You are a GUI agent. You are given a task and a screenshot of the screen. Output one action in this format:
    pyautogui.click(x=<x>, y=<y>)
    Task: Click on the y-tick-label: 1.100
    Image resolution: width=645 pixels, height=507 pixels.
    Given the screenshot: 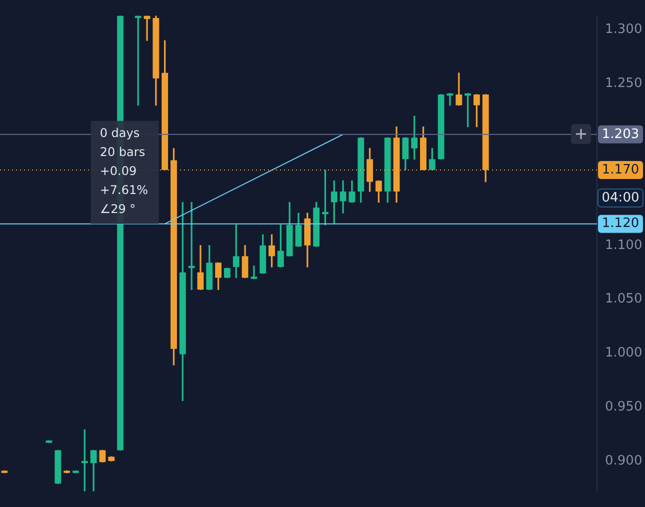 What is the action you would take?
    pyautogui.click(x=623, y=245)
    